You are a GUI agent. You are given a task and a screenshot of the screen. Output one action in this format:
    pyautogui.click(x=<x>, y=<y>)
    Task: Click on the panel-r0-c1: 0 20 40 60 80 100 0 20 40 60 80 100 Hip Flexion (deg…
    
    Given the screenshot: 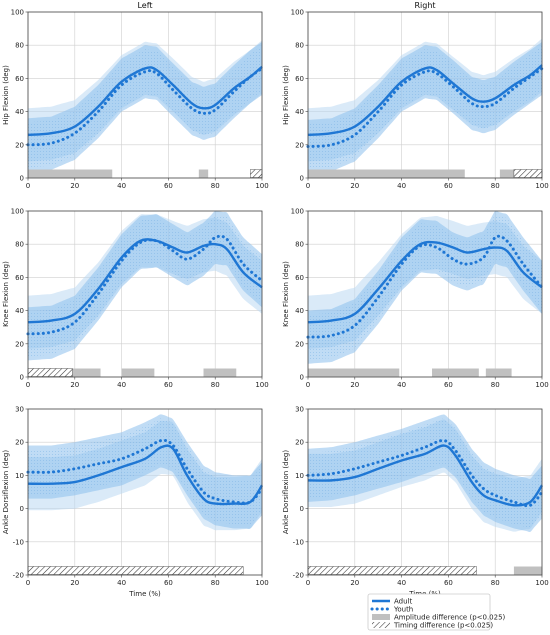 What is the action you would take?
    pyautogui.click(x=415, y=95)
    